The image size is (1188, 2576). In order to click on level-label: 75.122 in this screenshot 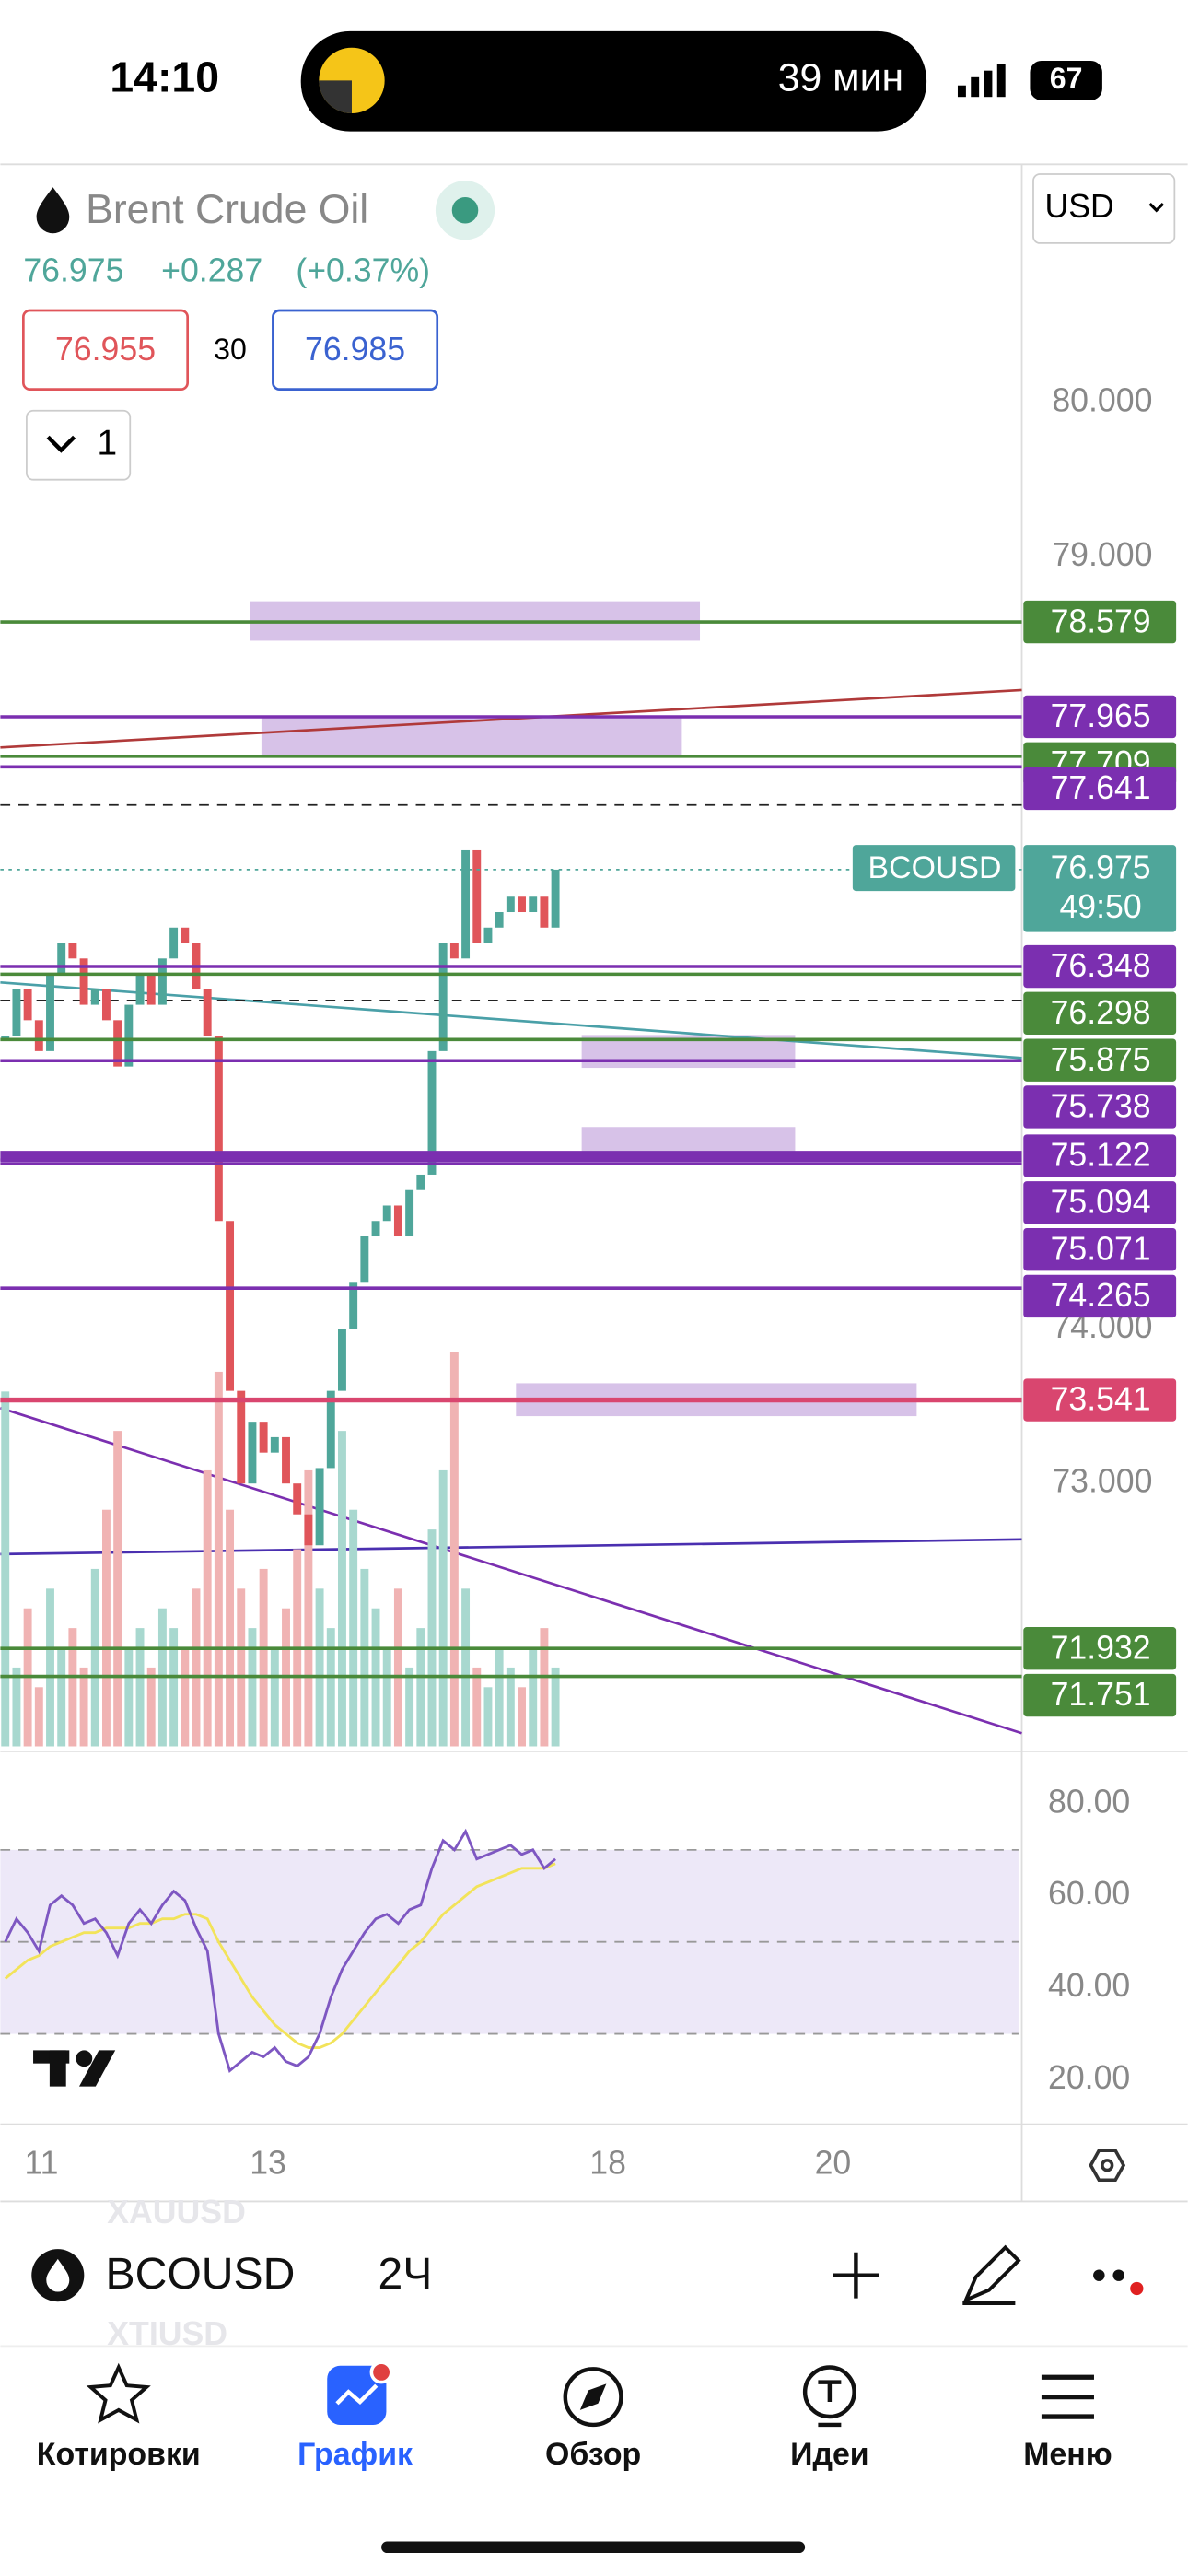, I will do `click(1101, 1155)`.